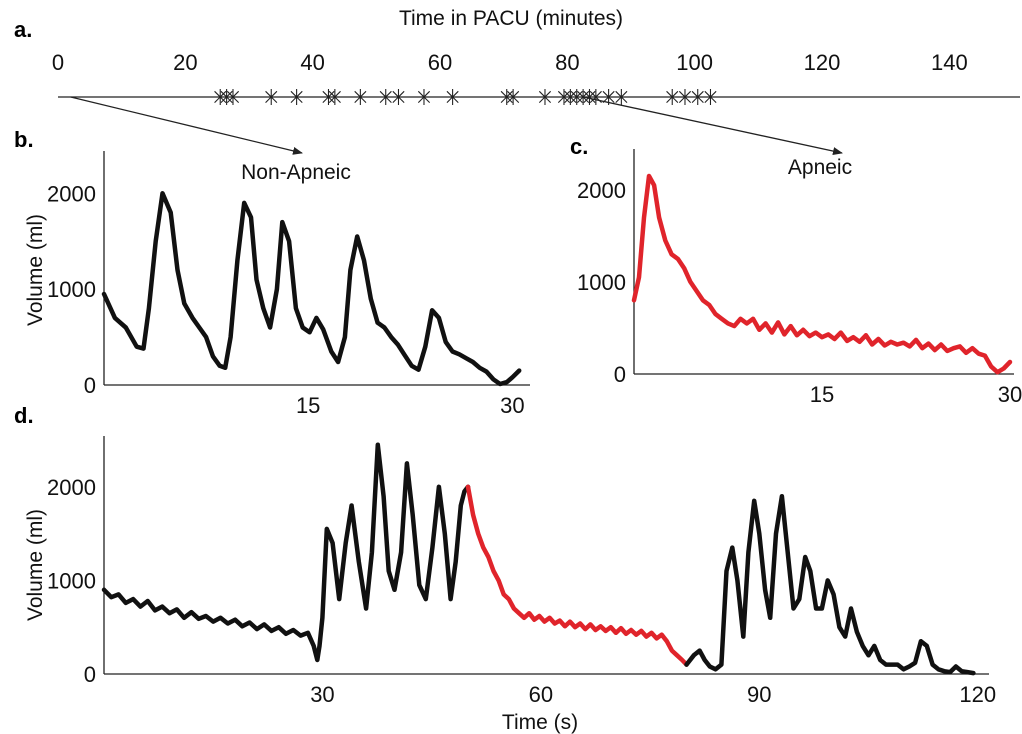  Describe the element at coordinates (949, 62) in the screenshot. I see `timeline-tick-label: 140` at that location.